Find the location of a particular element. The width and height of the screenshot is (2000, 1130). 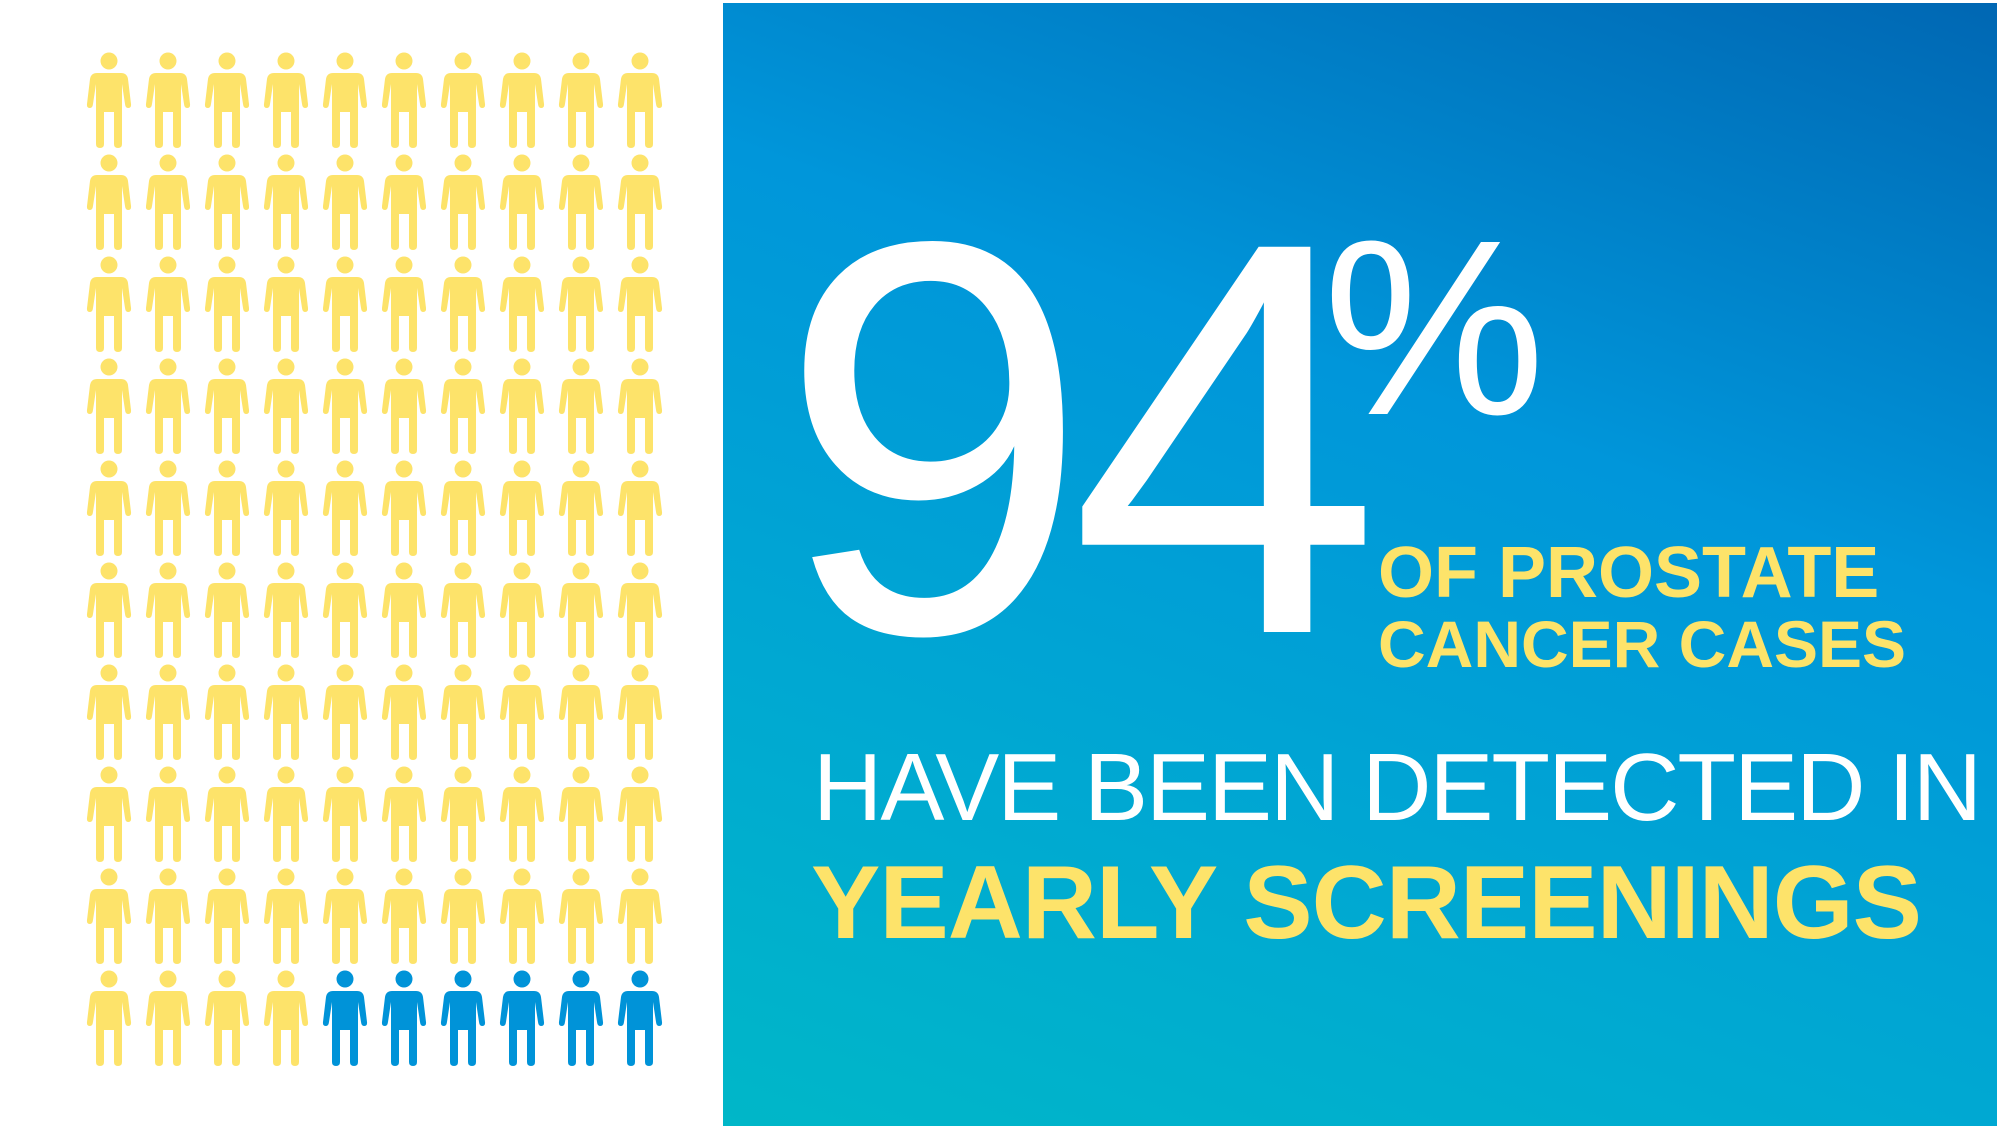

headline-cancer-cases: CANCER CASES is located at coordinates (1642, 644).